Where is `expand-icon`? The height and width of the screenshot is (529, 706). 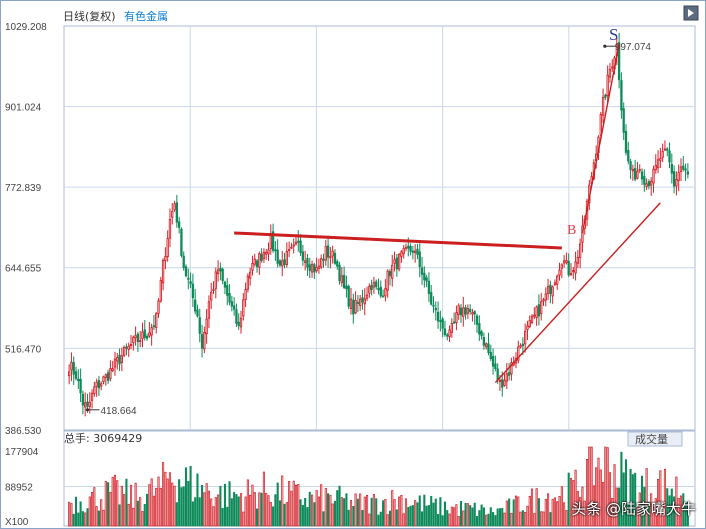 expand-icon is located at coordinates (691, 13).